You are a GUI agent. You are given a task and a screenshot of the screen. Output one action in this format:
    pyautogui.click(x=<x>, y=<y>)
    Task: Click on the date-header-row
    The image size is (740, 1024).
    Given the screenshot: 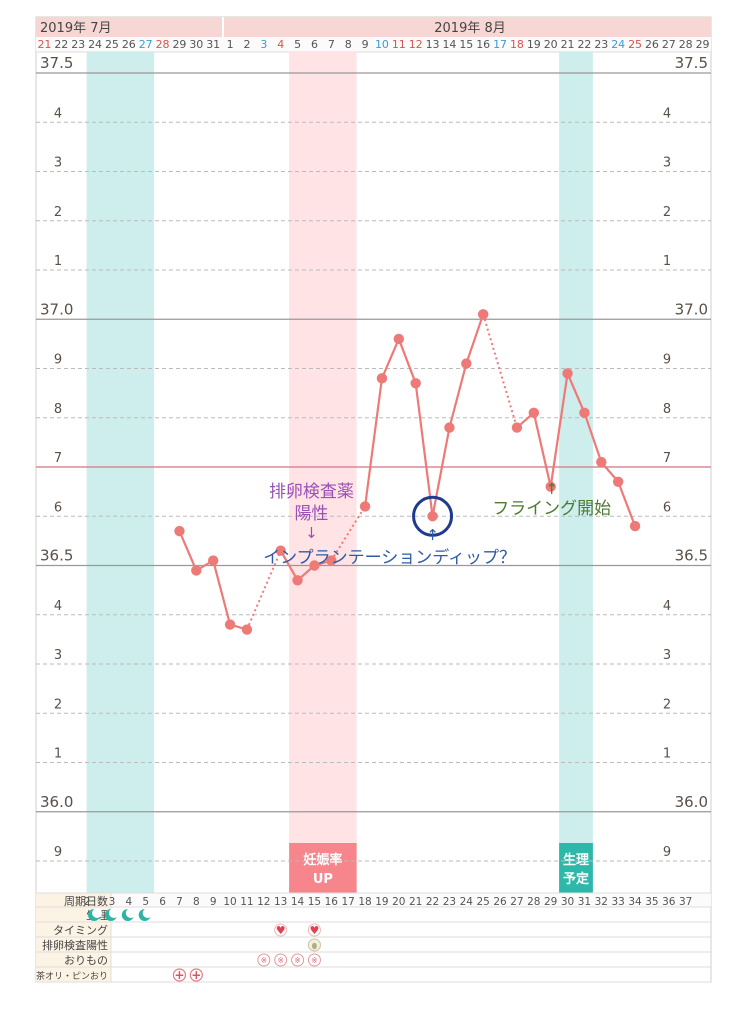 What is the action you would take?
    pyautogui.click(x=373, y=44)
    